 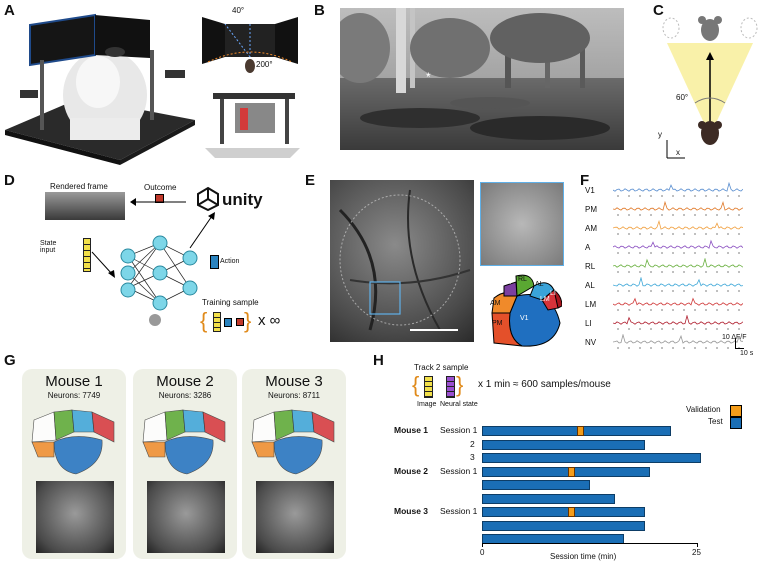 What do you see at coordinates (472, 457) in the screenshot?
I see `session-label: 3` at bounding box center [472, 457].